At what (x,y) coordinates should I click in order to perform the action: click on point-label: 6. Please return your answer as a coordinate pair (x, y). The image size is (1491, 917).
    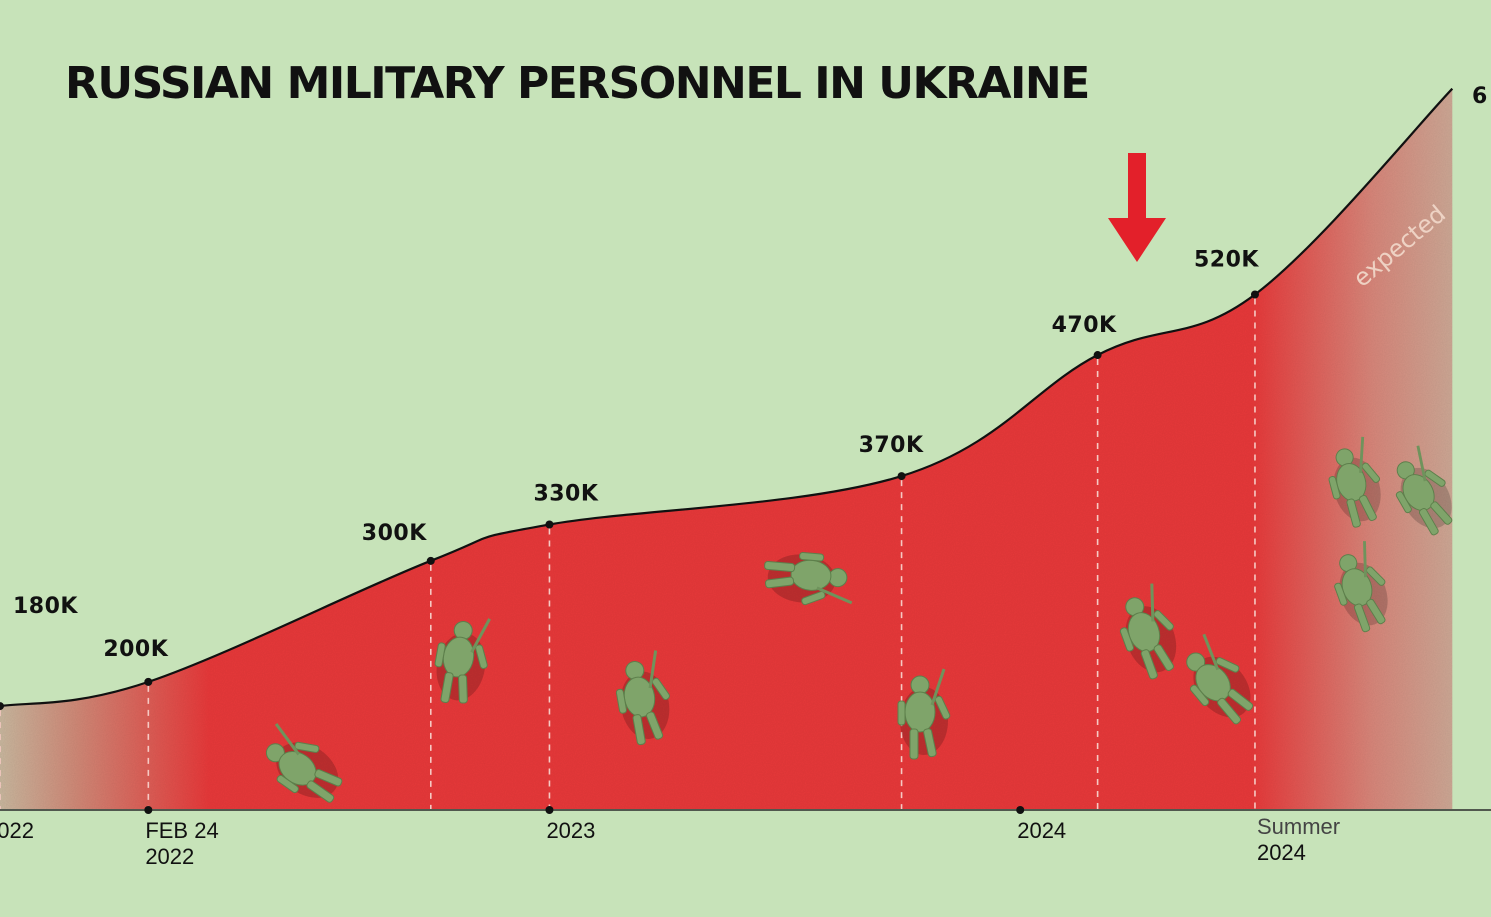
    Looking at the image, I should click on (1480, 96).